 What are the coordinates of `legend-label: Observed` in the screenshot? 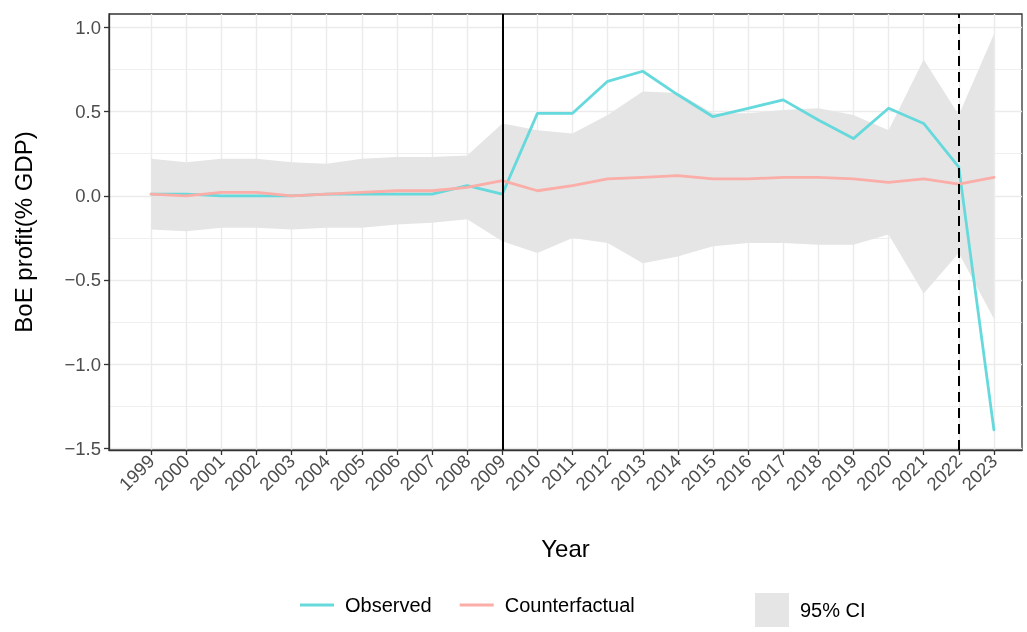 It's located at (388, 605).